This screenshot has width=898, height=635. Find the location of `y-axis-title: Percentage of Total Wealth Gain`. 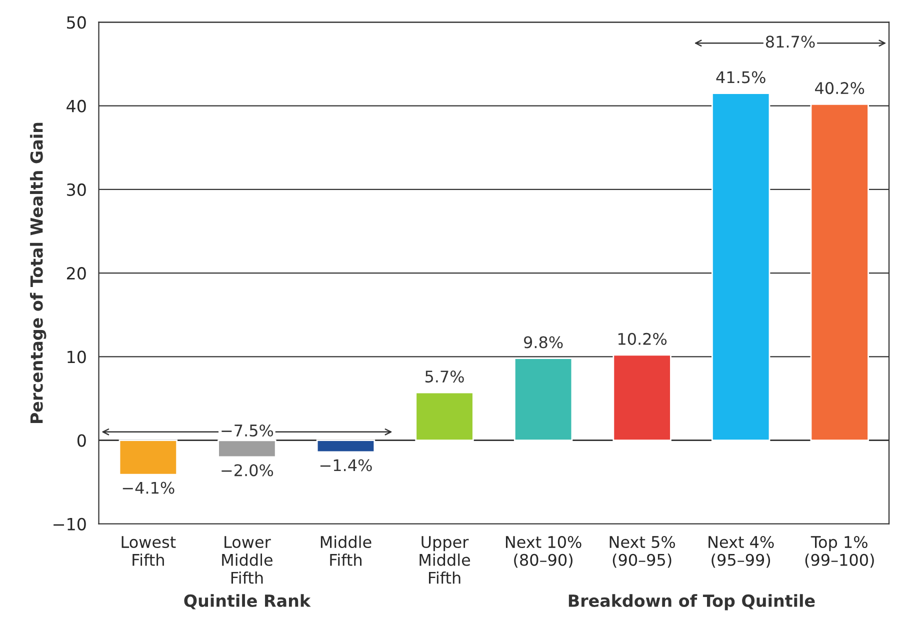

y-axis-title: Percentage of Total Wealth Gain is located at coordinates (38, 273).